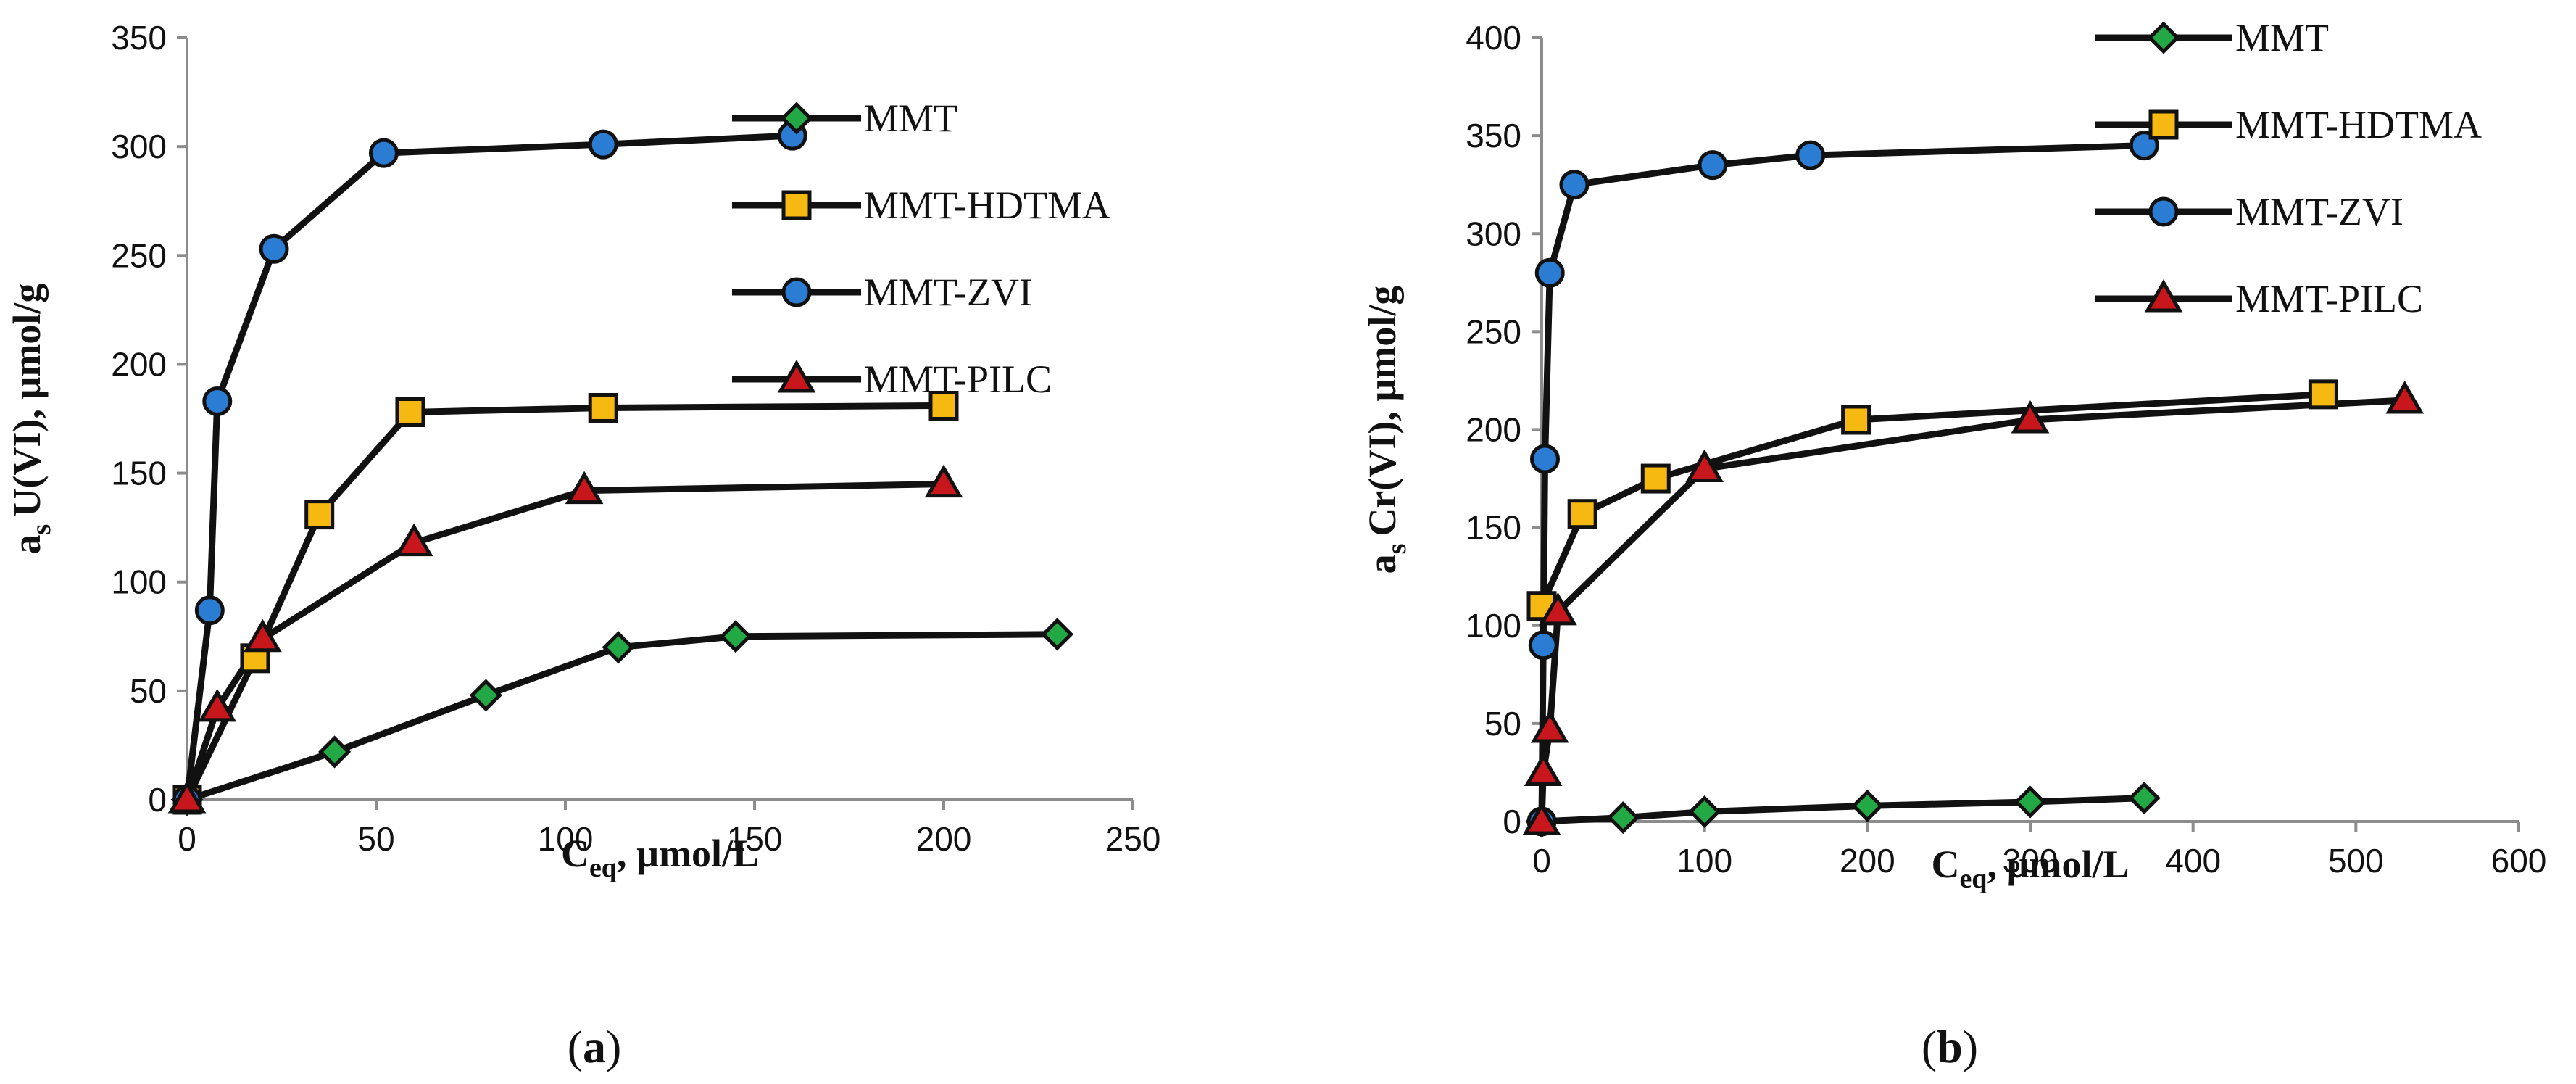 The height and width of the screenshot is (1084, 2576). What do you see at coordinates (755, 839) in the screenshot?
I see `x-tick-label: 150` at bounding box center [755, 839].